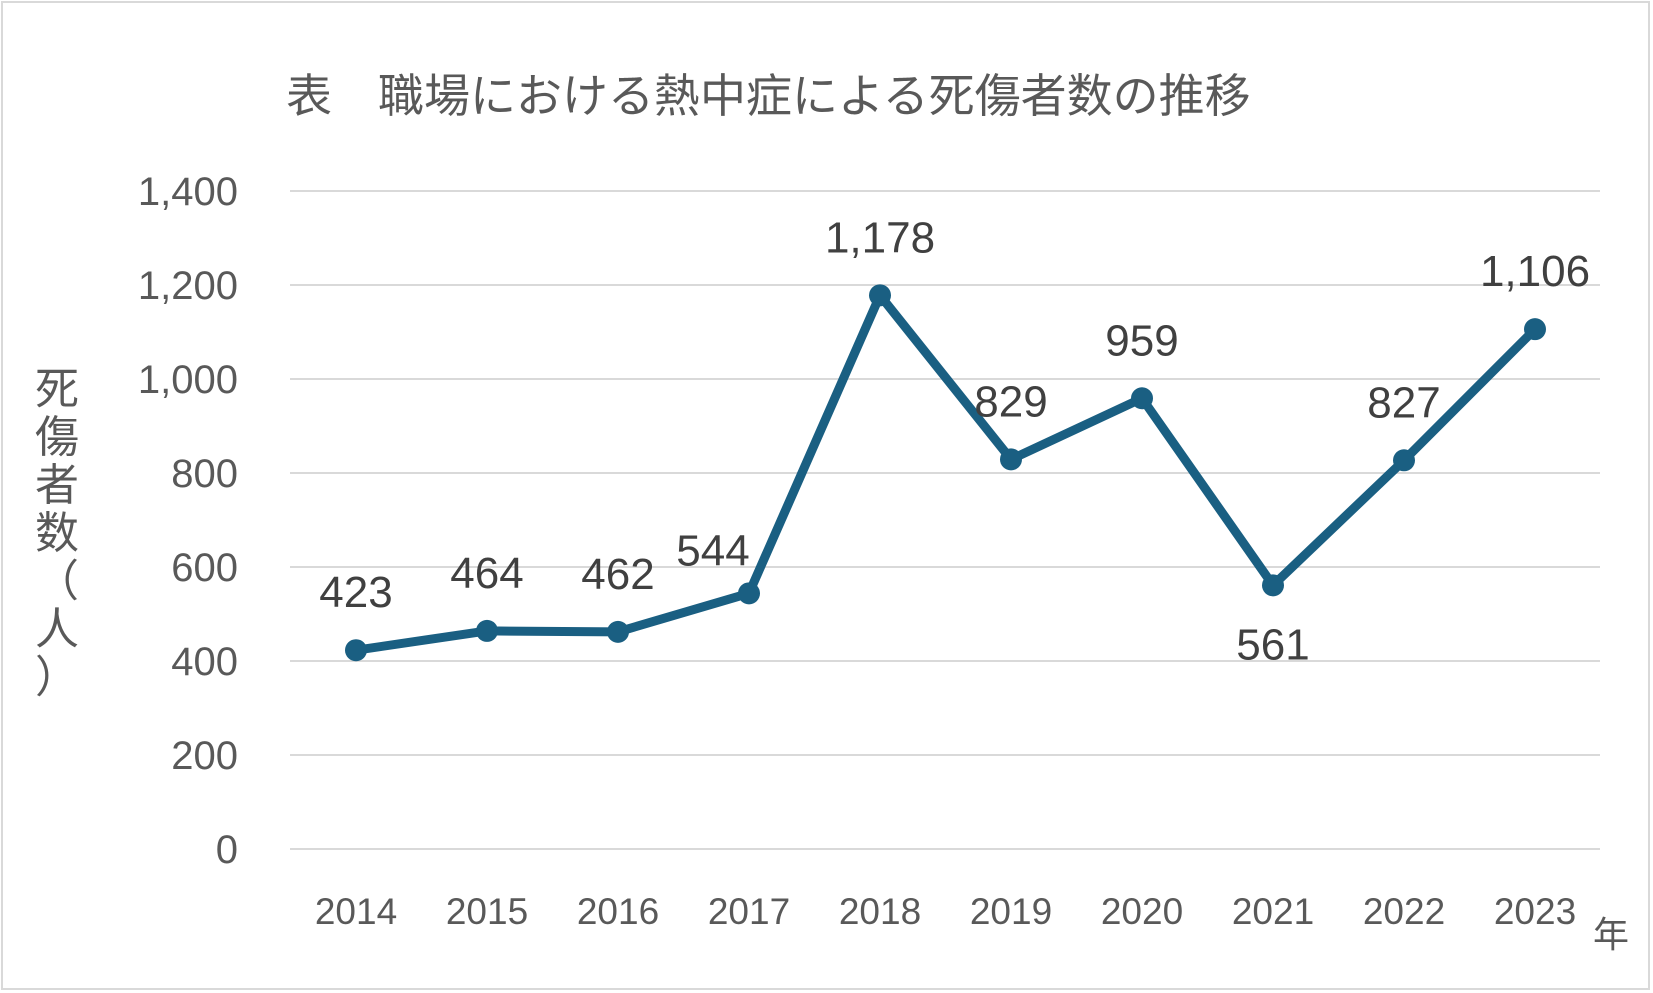 Image resolution: width=1653 pixels, height=993 pixels. Describe the element at coordinates (1403, 402) in the screenshot. I see `data-label-2022: 827` at that location.